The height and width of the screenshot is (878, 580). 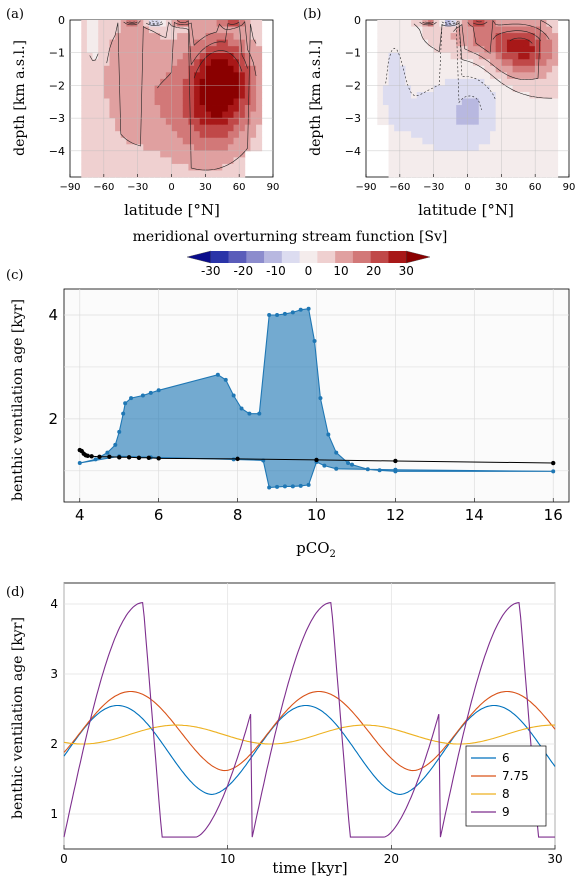 What do you see at coordinates (237, 257) in the screenshot?
I see `colorbar-swatch` at bounding box center [237, 257].